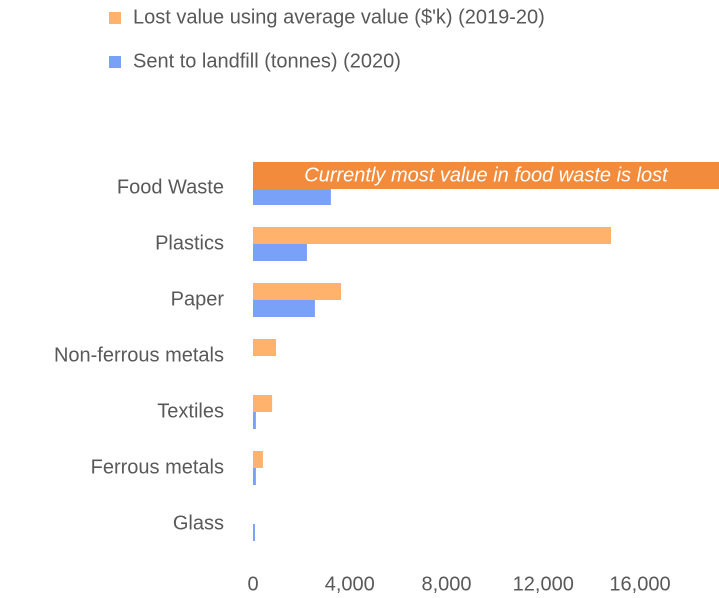 This screenshot has width=719, height=598. What do you see at coordinates (639, 584) in the screenshot?
I see `x-tick-label: 16,000` at bounding box center [639, 584].